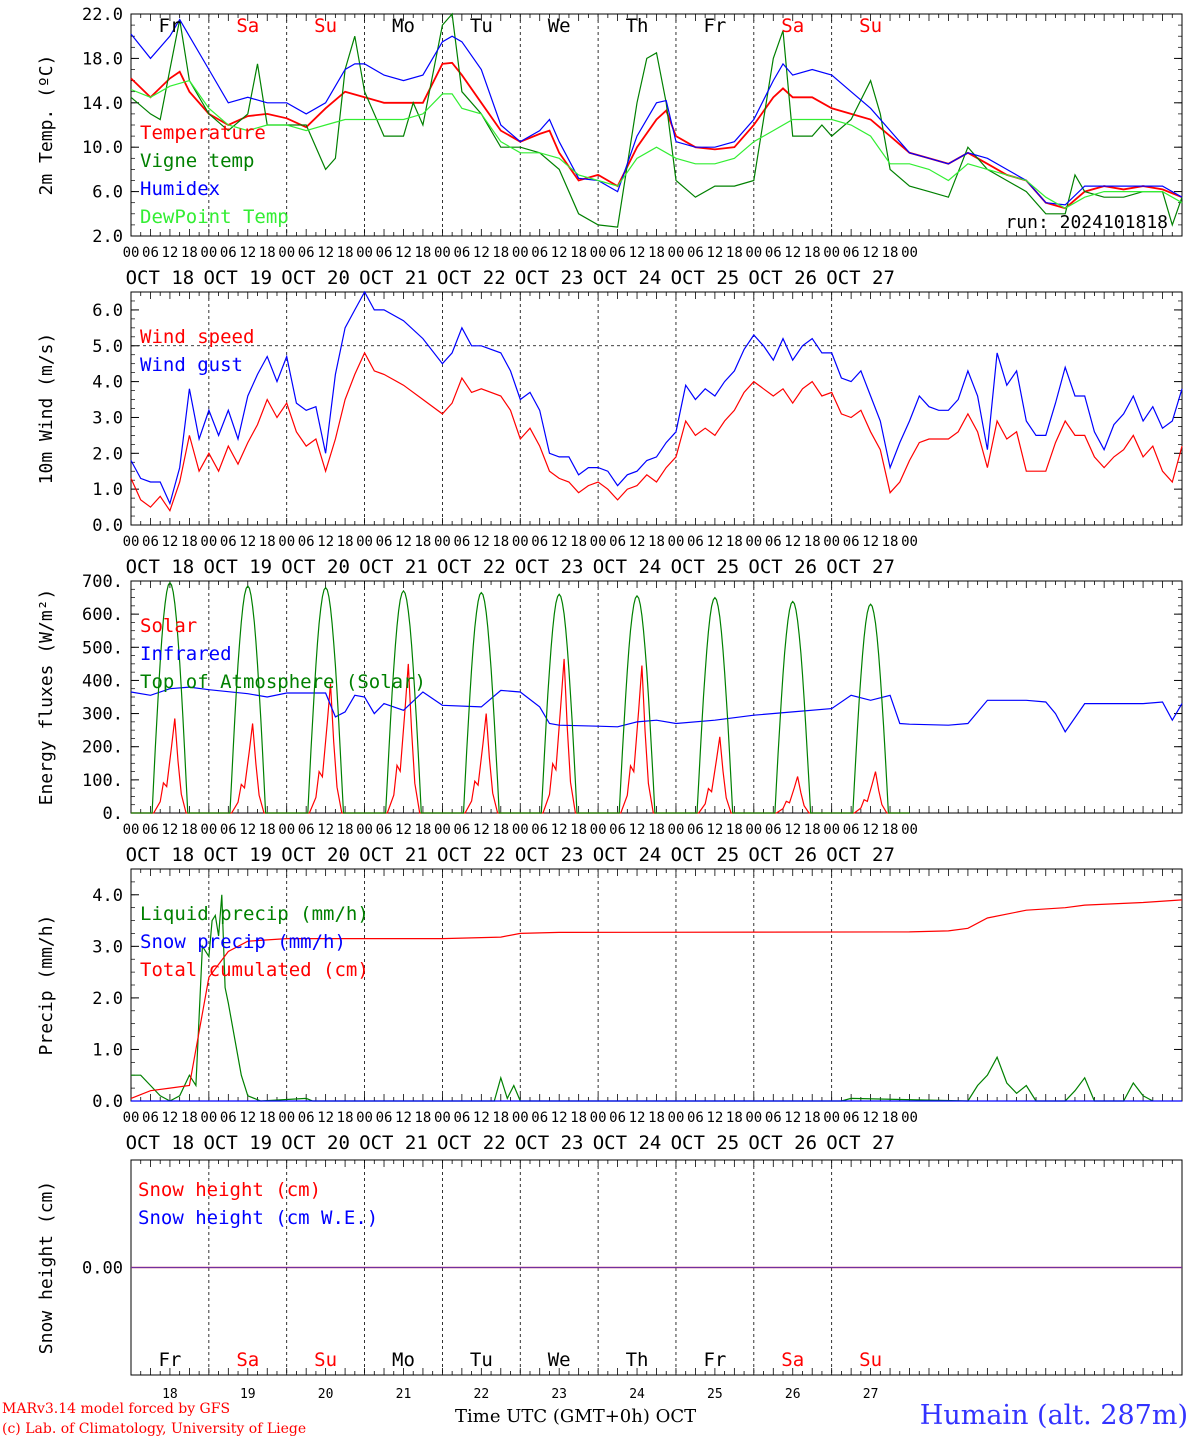  What do you see at coordinates (102, 681) in the screenshot?
I see `y-tick-label: 400.` at bounding box center [102, 681].